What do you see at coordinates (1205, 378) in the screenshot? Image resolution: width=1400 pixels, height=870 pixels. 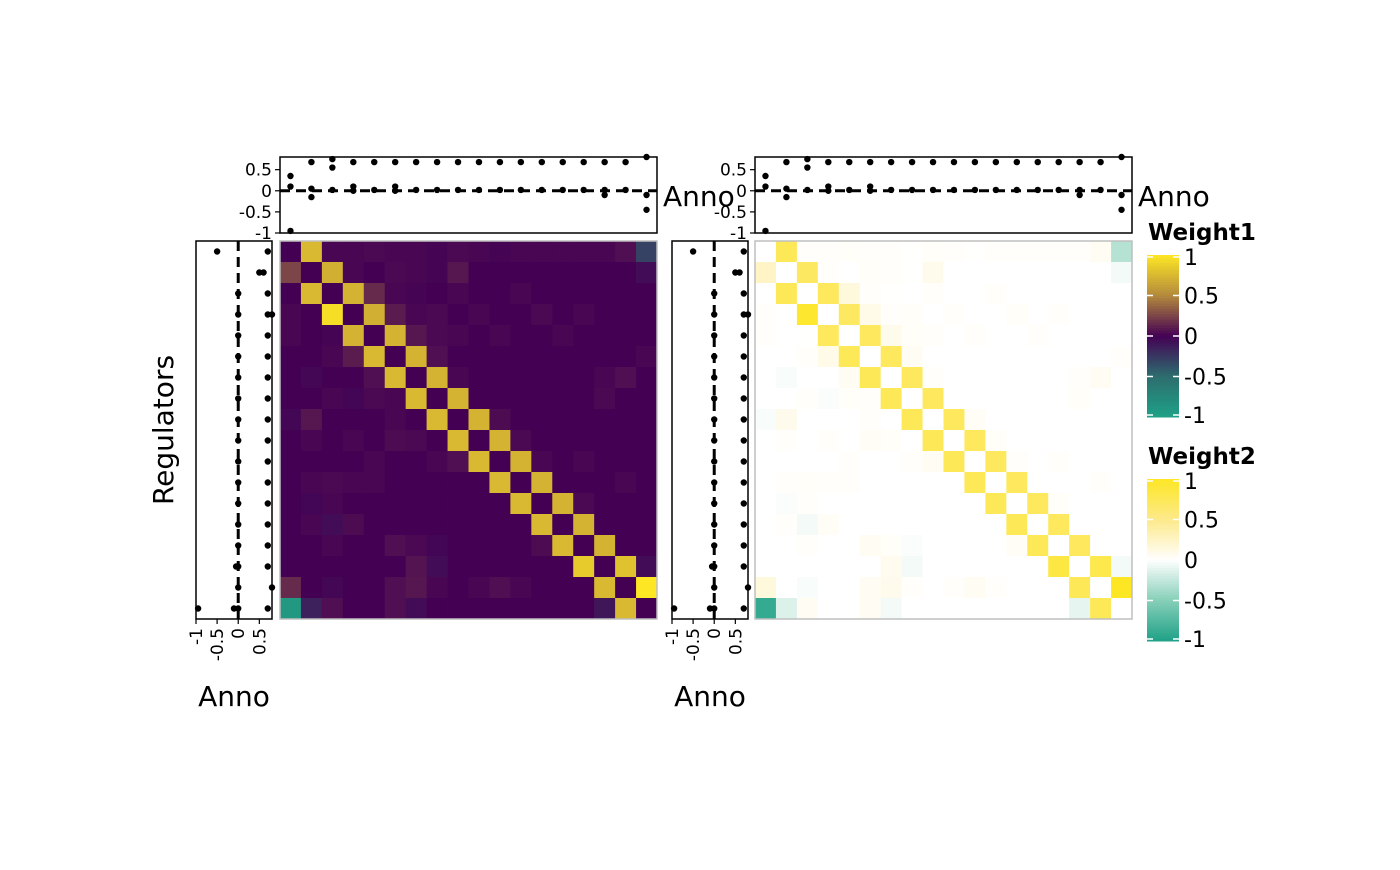 I see `legend-tick-label: -0.5` at bounding box center [1205, 378].